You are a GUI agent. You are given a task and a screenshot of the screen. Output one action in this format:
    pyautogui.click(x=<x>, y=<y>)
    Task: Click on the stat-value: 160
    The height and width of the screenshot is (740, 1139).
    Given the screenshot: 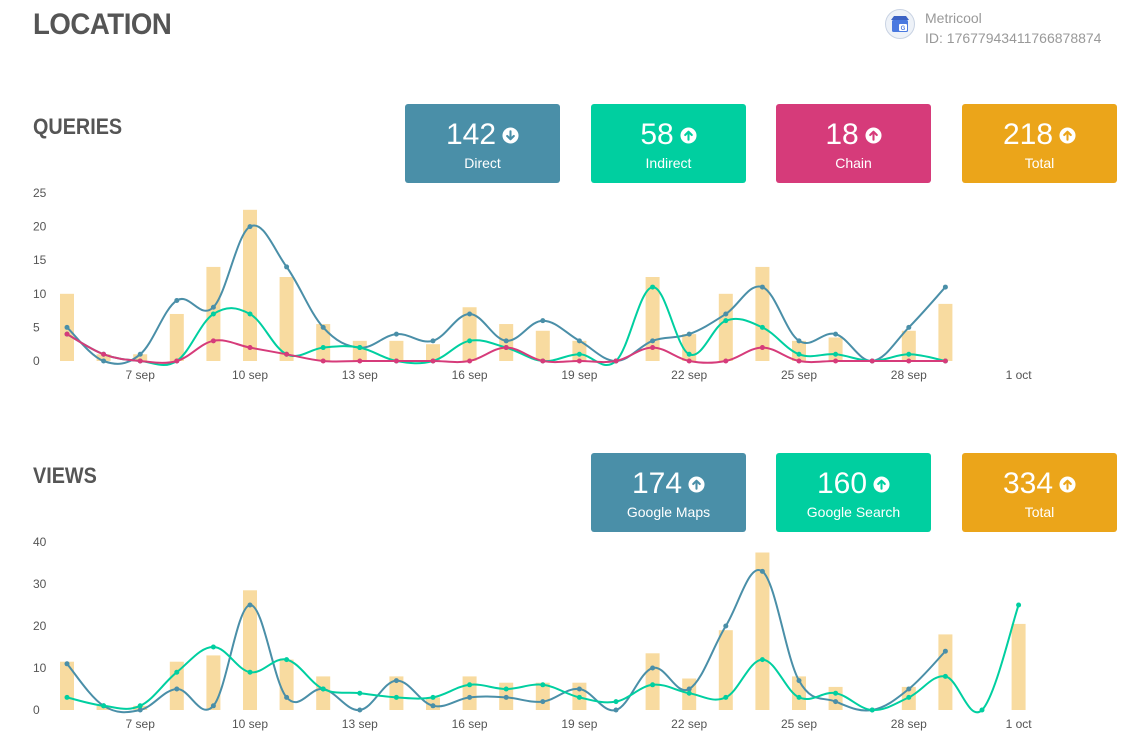 What is the action you would take?
    pyautogui.click(x=842, y=483)
    